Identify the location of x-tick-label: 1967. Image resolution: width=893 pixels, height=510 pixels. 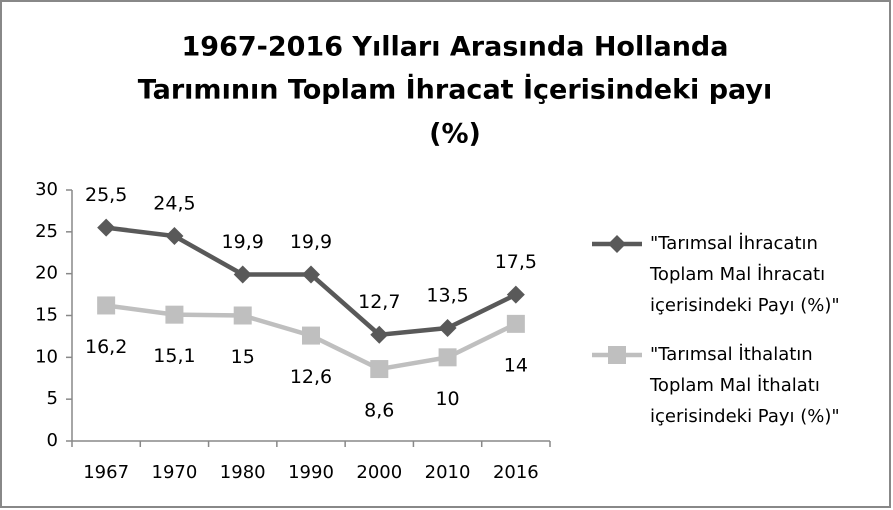
(106, 472).